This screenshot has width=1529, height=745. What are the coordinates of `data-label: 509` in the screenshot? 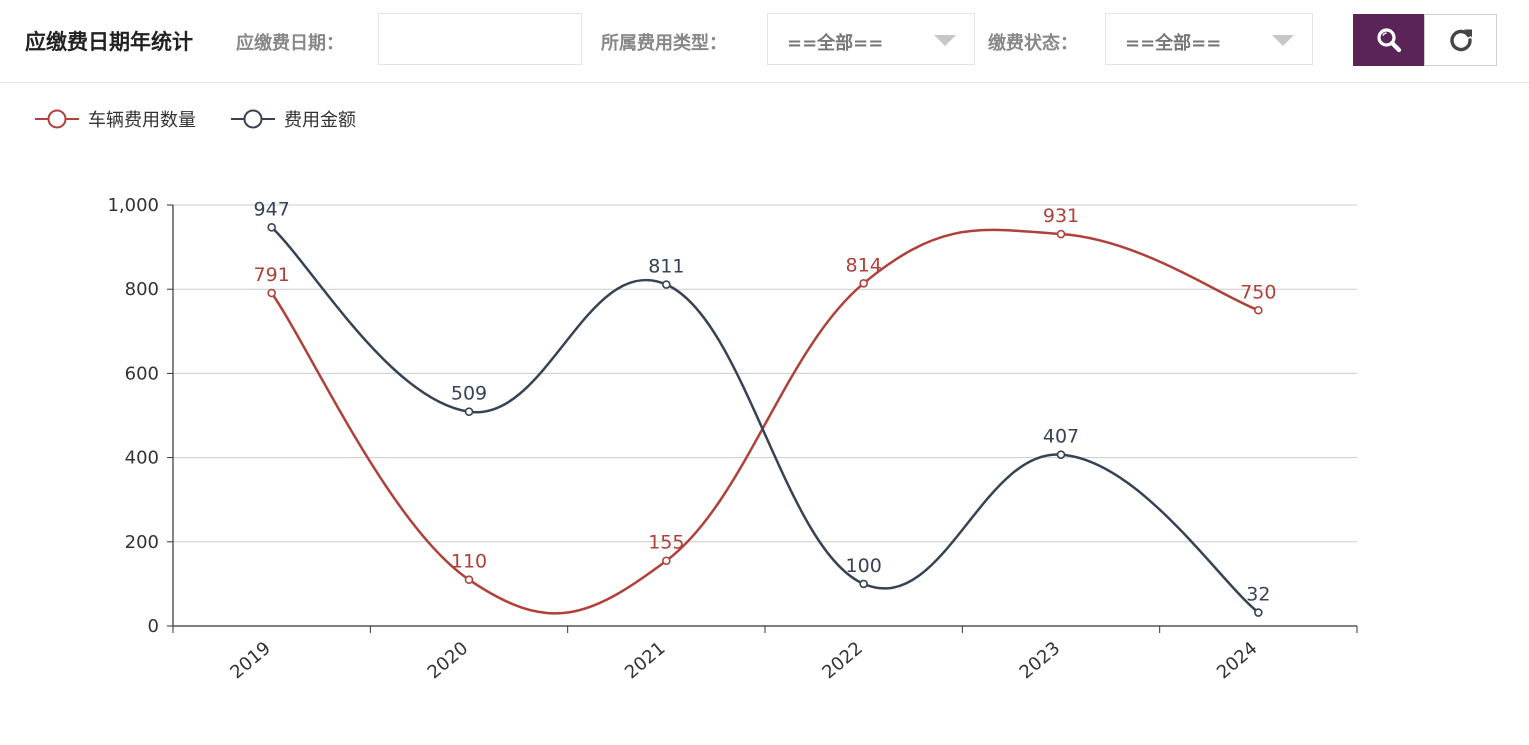 It's located at (469, 394).